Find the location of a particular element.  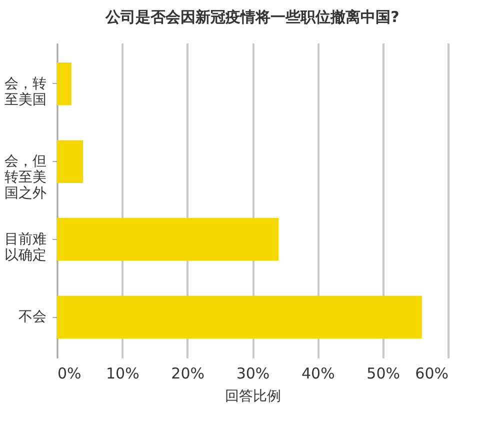

x-tick-label: 10% is located at coordinates (123, 373).